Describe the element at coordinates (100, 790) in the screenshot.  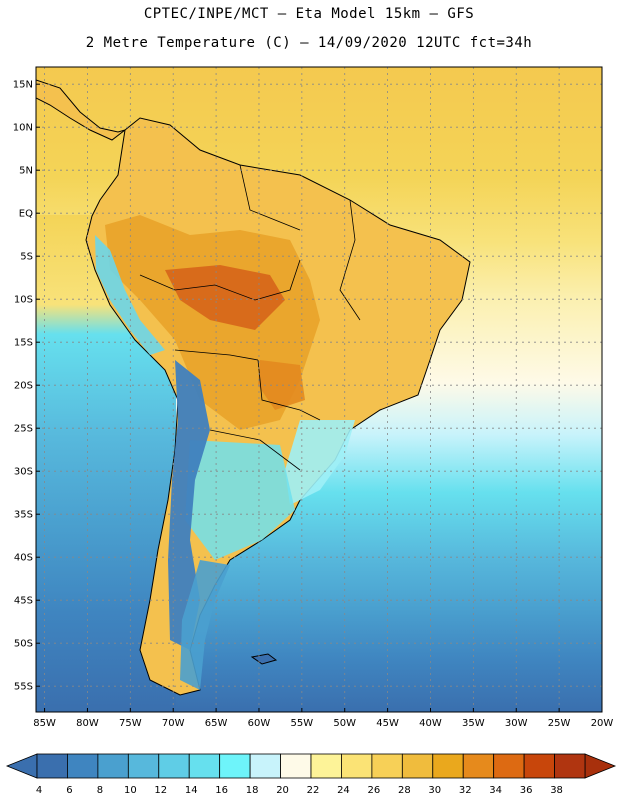
I see `colorbar-label: 8` at that location.